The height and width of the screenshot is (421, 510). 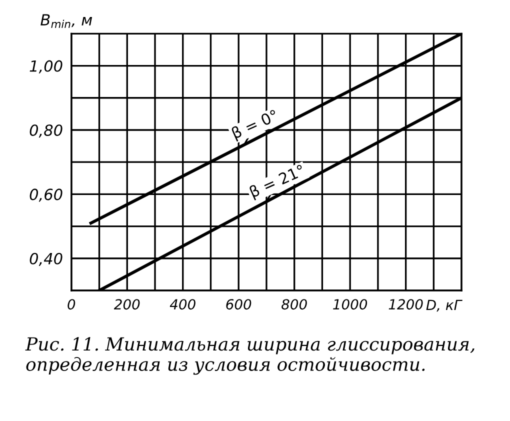 What do you see at coordinates (46, 131) in the screenshot?
I see `y-tick-label: 0,80` at bounding box center [46, 131].